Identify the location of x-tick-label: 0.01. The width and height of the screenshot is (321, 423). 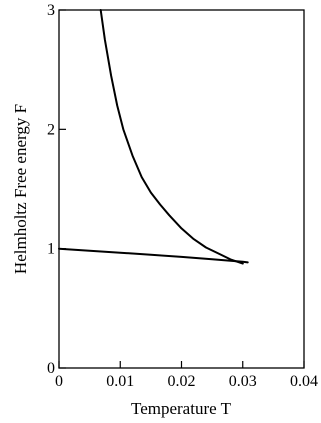
(120, 381).